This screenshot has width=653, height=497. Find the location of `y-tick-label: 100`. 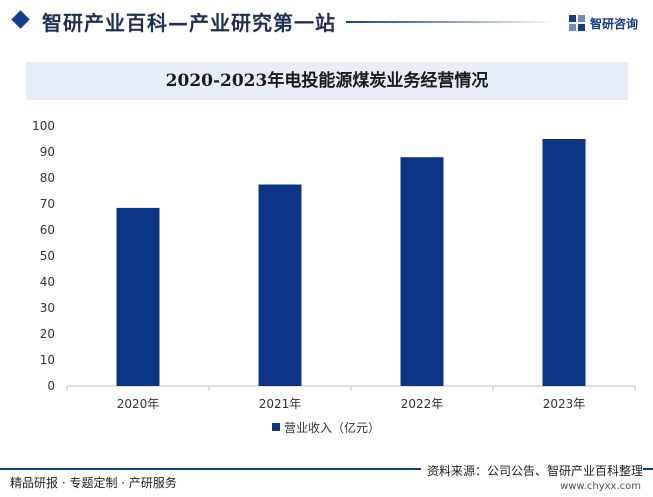

y-tick-label: 100 is located at coordinates (43, 126).